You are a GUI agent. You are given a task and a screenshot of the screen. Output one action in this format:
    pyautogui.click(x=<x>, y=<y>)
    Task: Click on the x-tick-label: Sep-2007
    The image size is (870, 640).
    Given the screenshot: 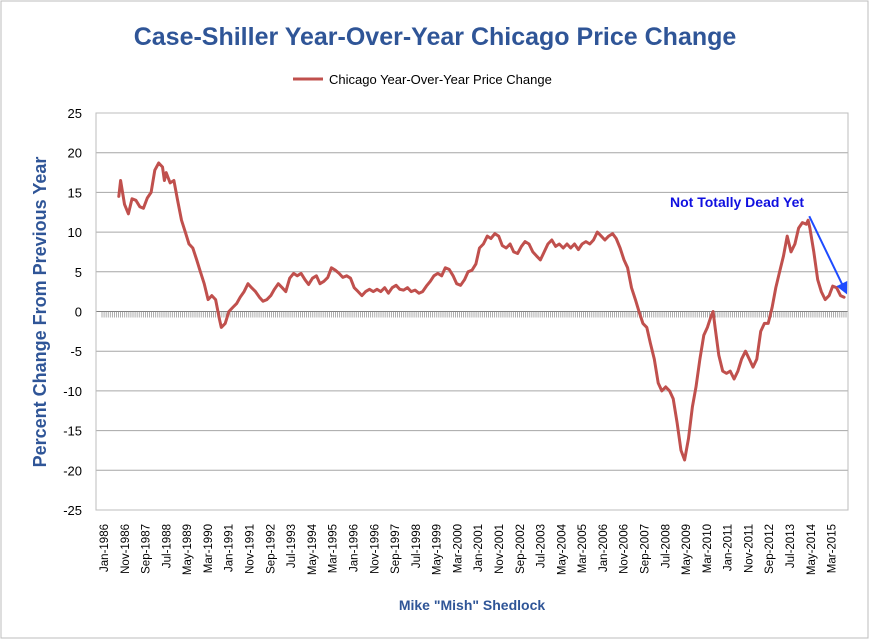 What is the action you would take?
    pyautogui.click(x=646, y=549)
    